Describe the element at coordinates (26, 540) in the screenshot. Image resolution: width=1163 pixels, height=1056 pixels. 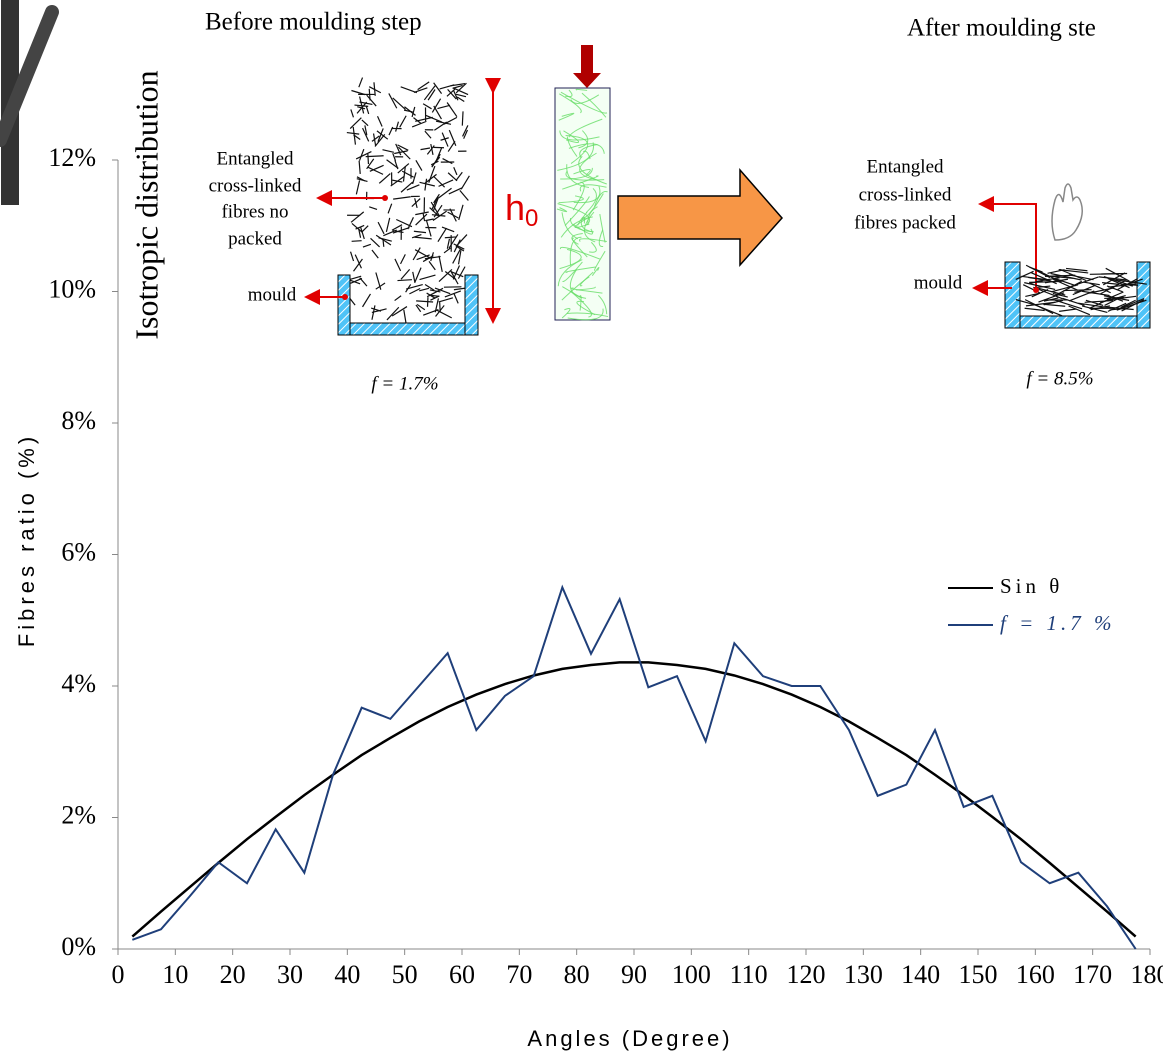
I see `y-axis-title: Fibres ratio (%)` at that location.